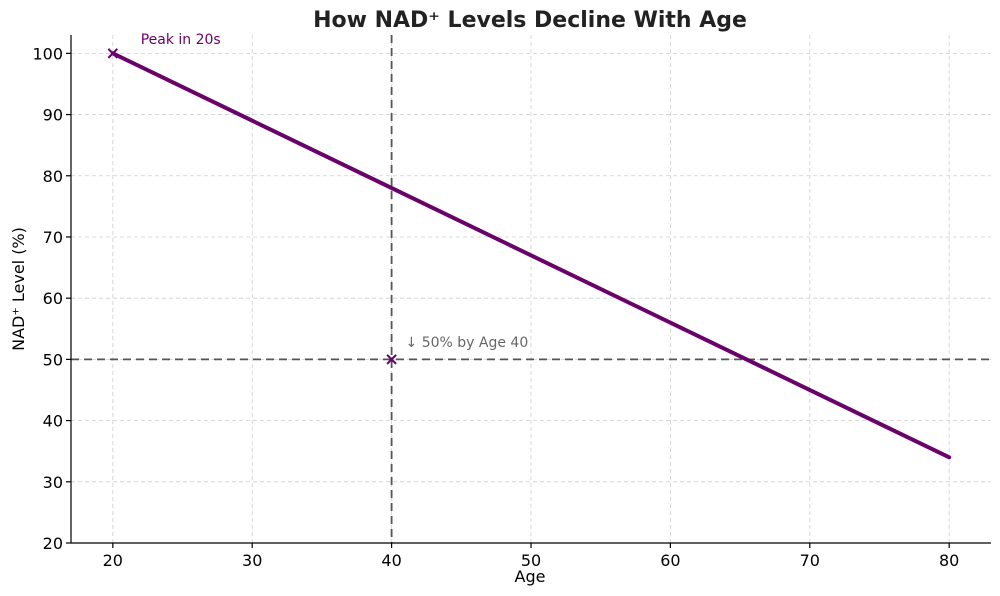 This screenshot has width=1000, height=596. I want to click on y-tick-label-20: 20, so click(53, 543).